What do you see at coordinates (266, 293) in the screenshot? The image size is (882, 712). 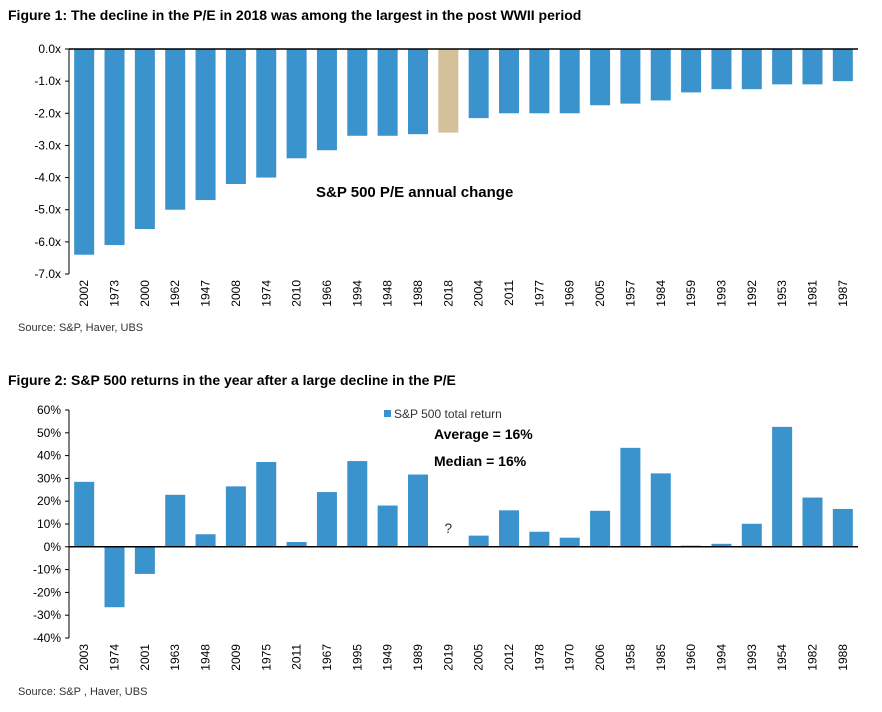 I see `chart1-xtick-label: 1974` at bounding box center [266, 293].